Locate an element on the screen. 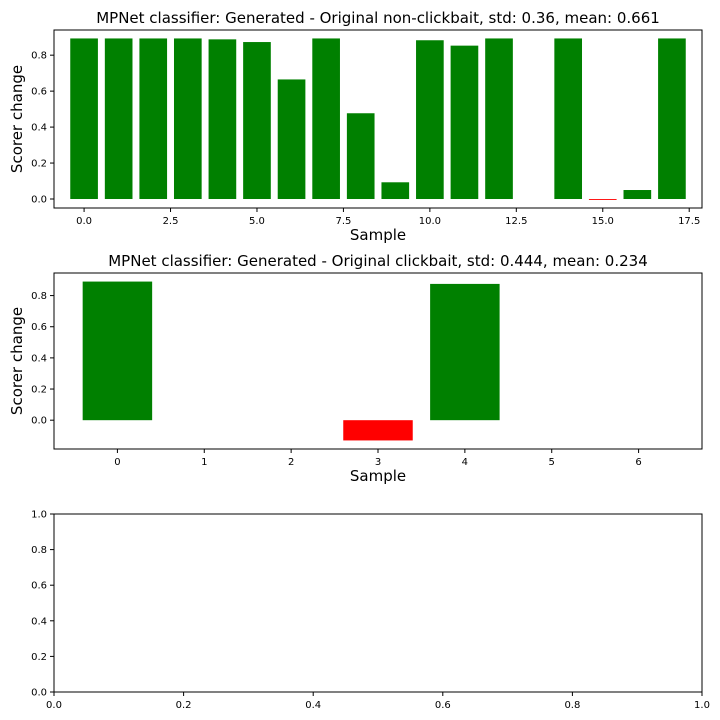 The height and width of the screenshot is (720, 720). x-tick-label: 1.0 is located at coordinates (702, 705).